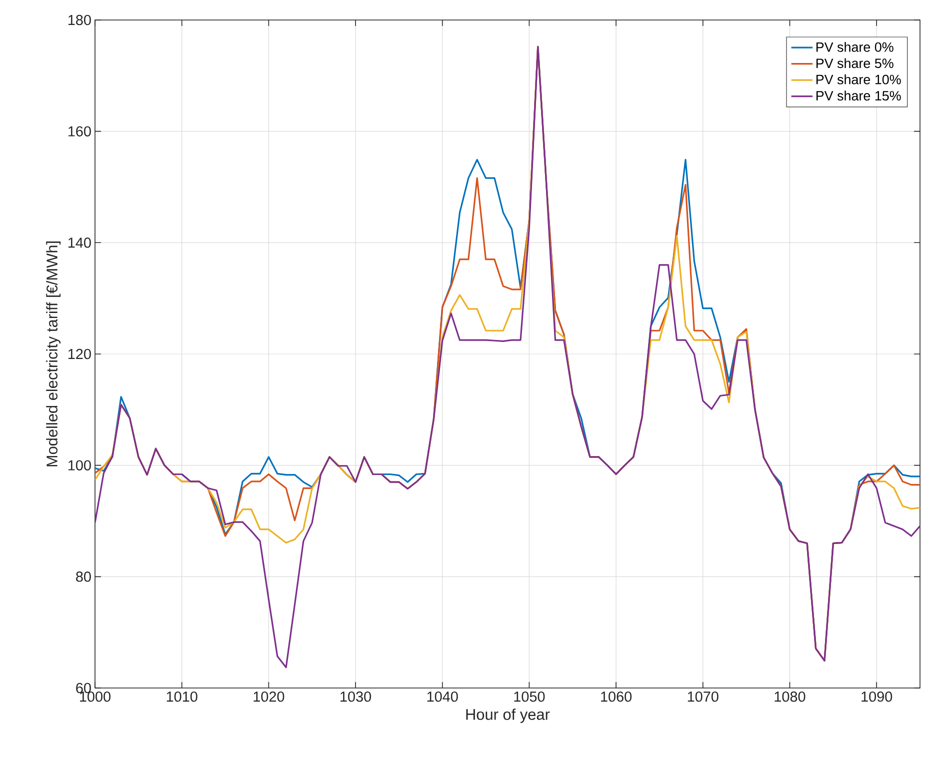  What do you see at coordinates (790, 697) in the screenshot?
I see `x-tick-label: 1080` at bounding box center [790, 697].